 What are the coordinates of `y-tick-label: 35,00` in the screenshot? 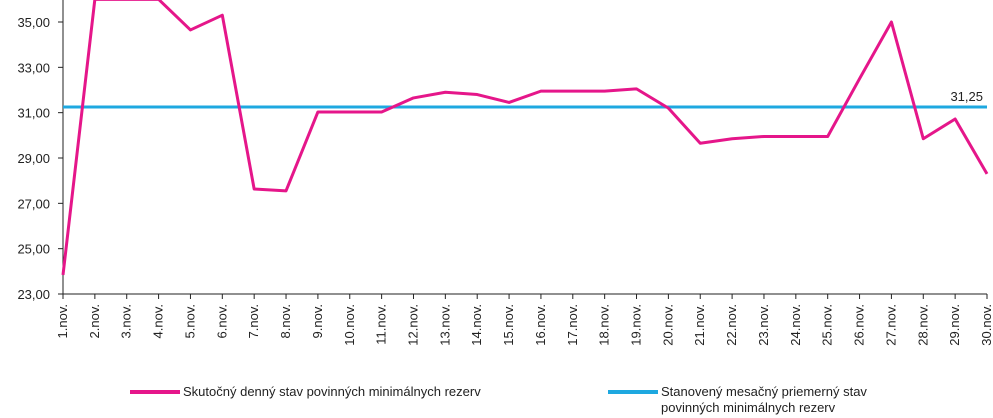 It's located at (33, 22).